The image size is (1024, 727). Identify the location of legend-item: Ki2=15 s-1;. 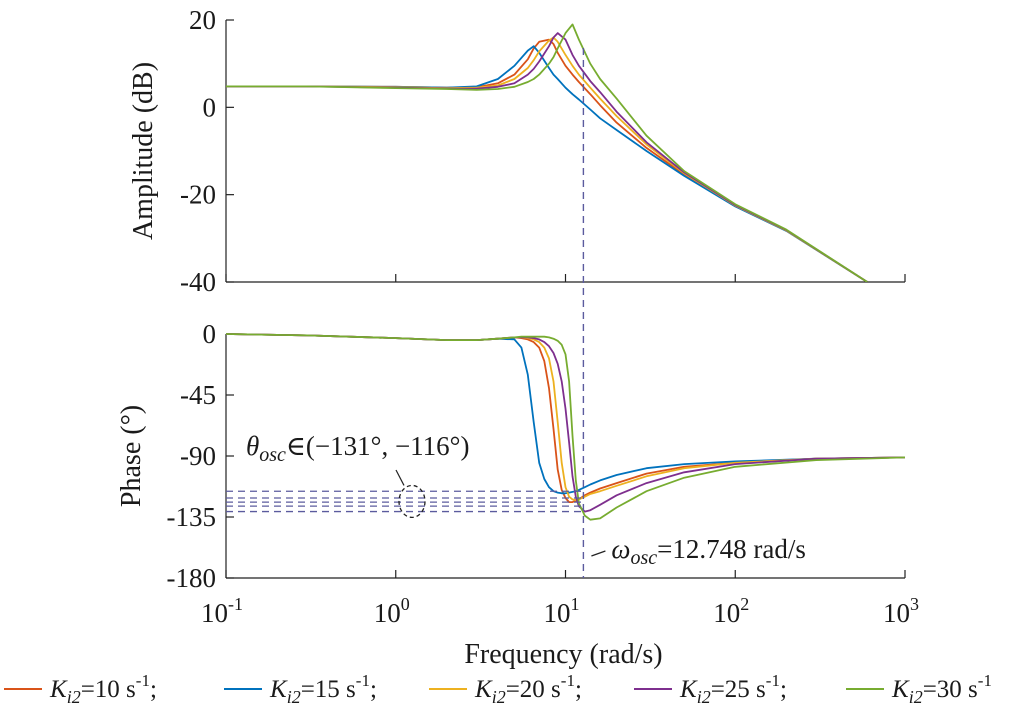
(300, 689).